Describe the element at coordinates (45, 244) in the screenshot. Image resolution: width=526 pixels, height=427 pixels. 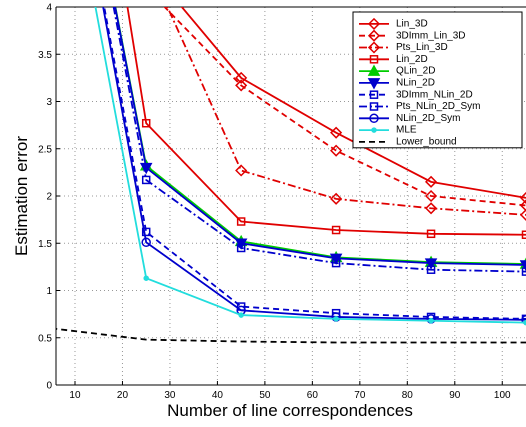
I see `y-tick-label: 1.5` at that location.